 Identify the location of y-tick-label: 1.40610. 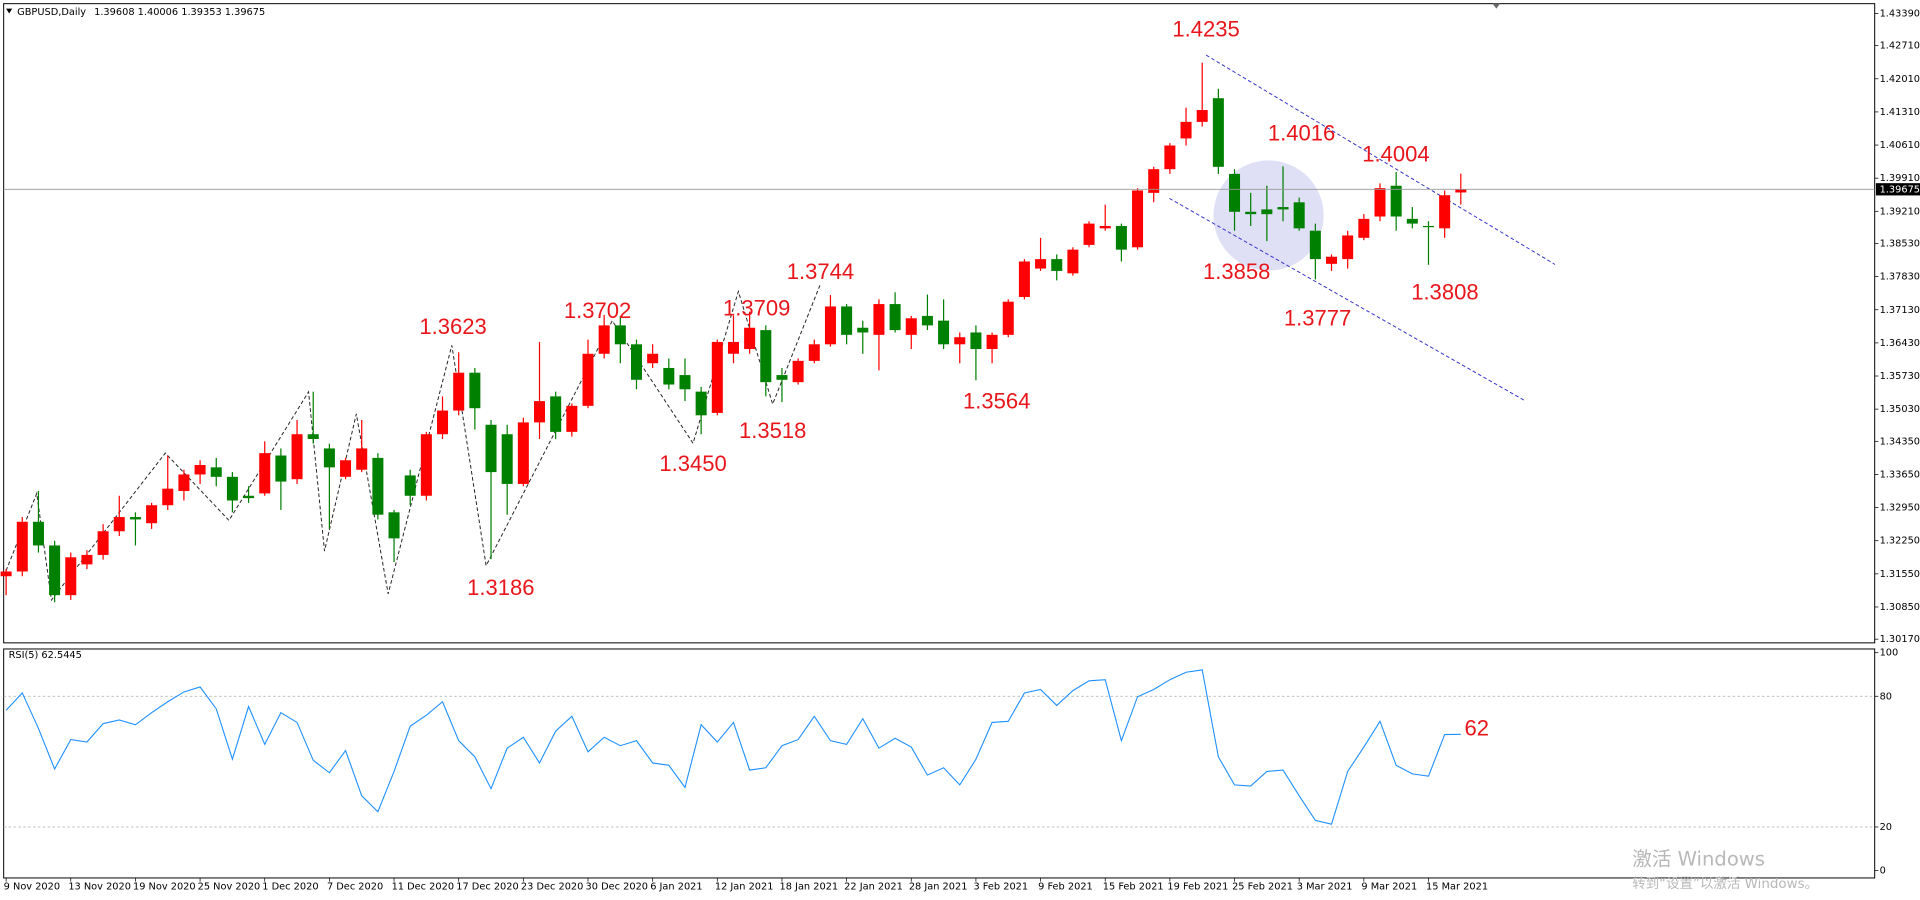
(1900, 145).